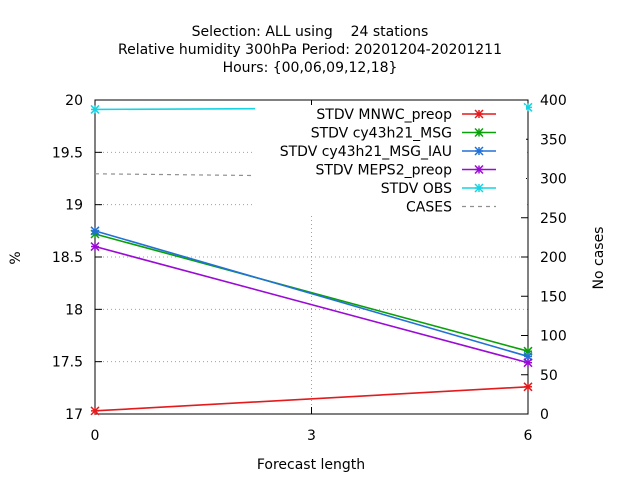  Describe the element at coordinates (416, 189) in the screenshot. I see `legend-label: STDV OBS` at that location.